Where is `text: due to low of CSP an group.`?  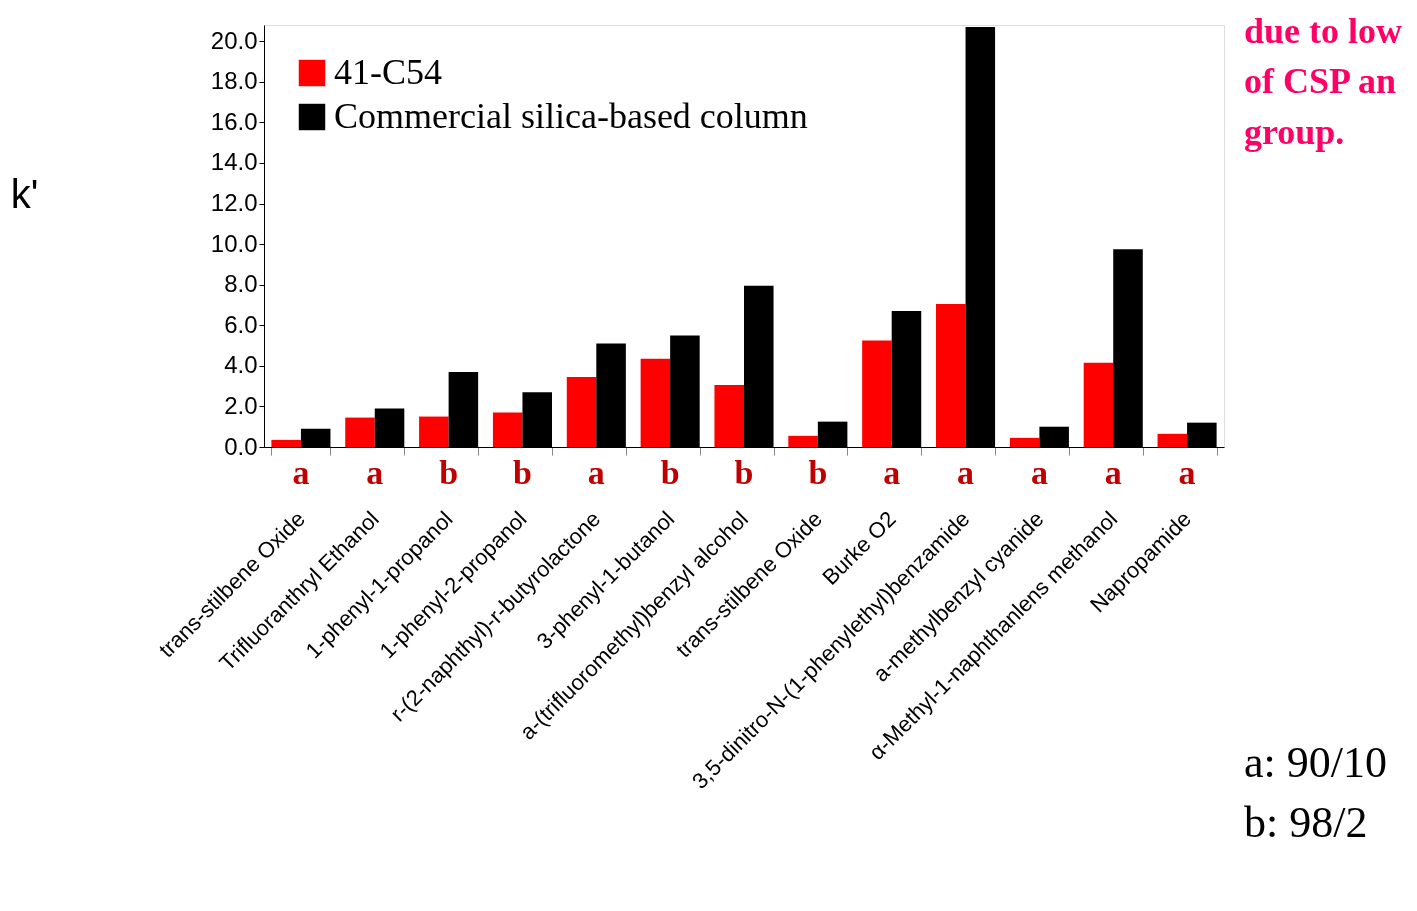
text: due to low of CSP an group. is located at coordinates (1323, 81).